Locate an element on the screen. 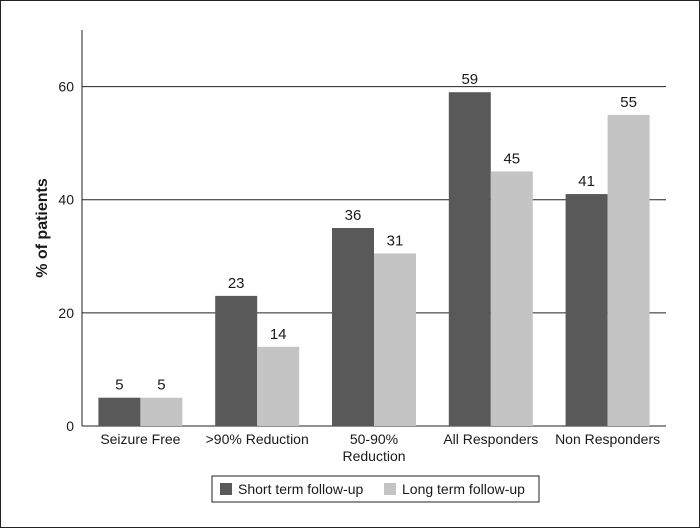  y-tick-label: 20 is located at coordinates (66, 313).